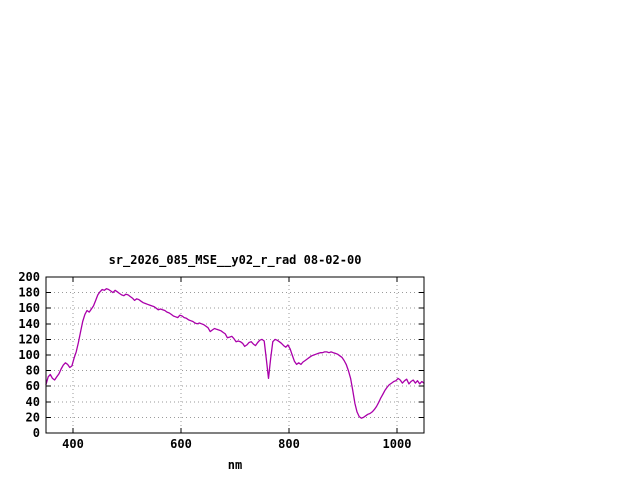 The image size is (640, 480). What do you see at coordinates (29, 293) in the screenshot?
I see `y-tick-label: 180` at bounding box center [29, 293].